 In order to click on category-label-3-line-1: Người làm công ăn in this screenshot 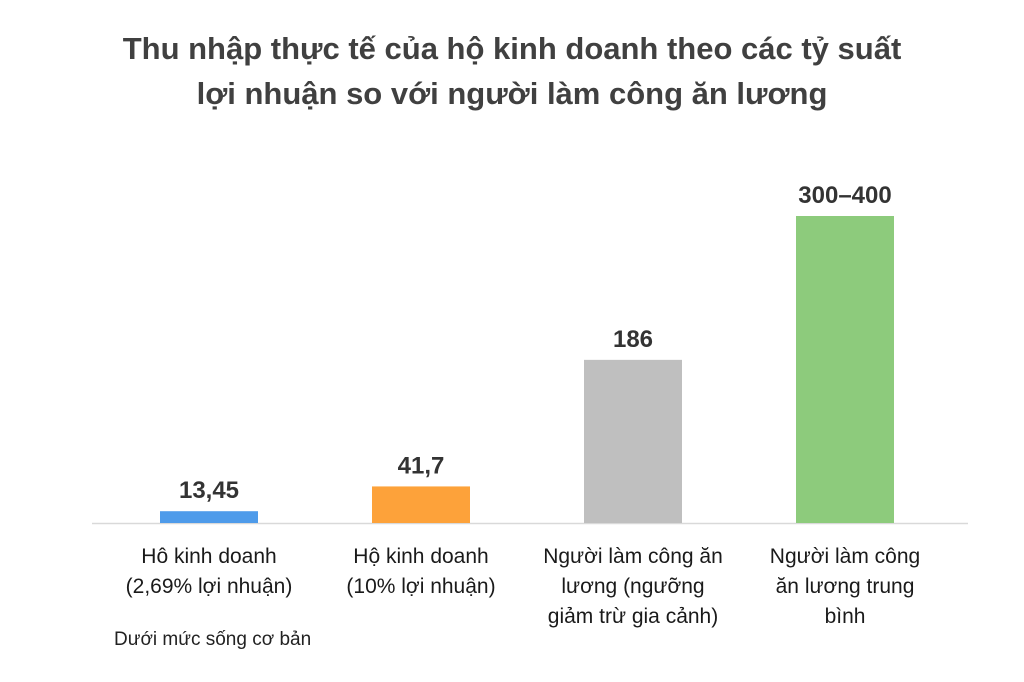, I will do `click(633, 556)`.